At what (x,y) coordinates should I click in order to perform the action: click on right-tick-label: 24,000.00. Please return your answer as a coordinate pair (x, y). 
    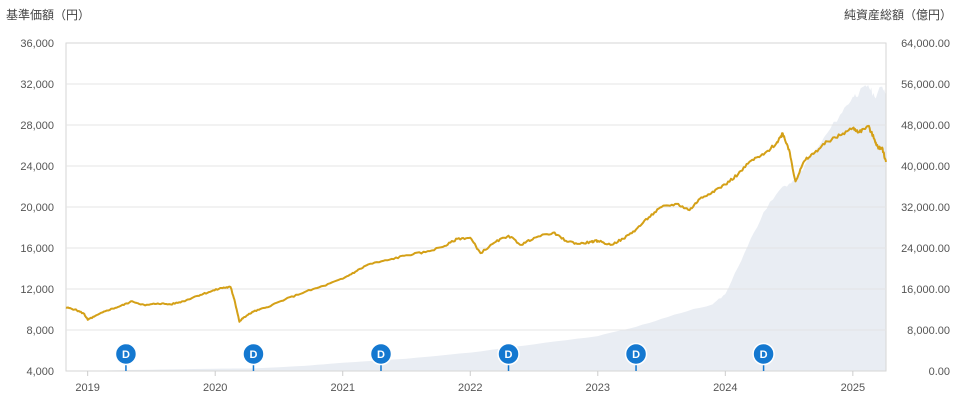
    Looking at the image, I should click on (925, 249).